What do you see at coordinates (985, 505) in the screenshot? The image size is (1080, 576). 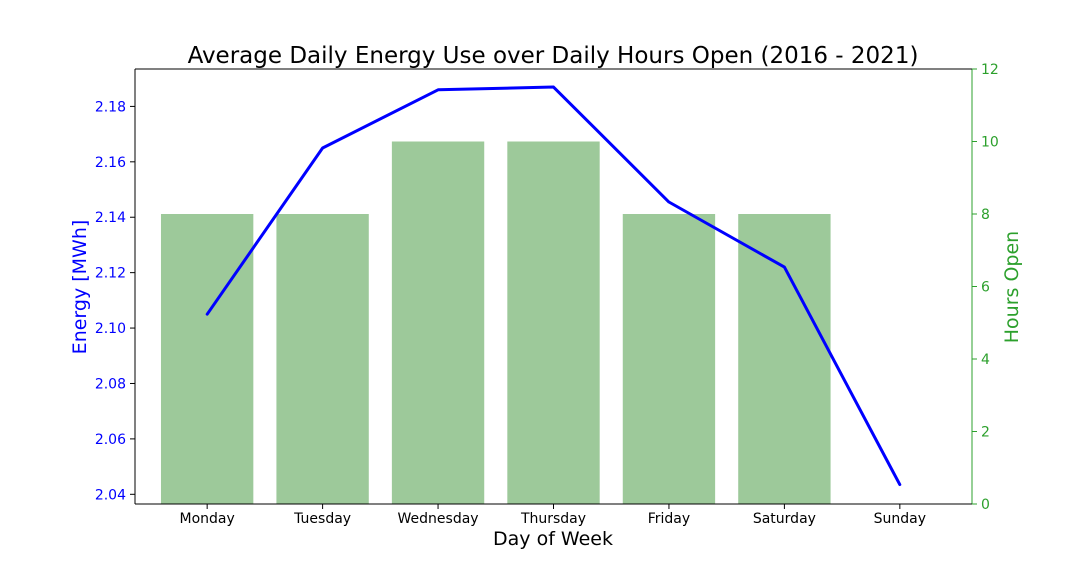 I see `right-tick-label: 0` at bounding box center [985, 505].